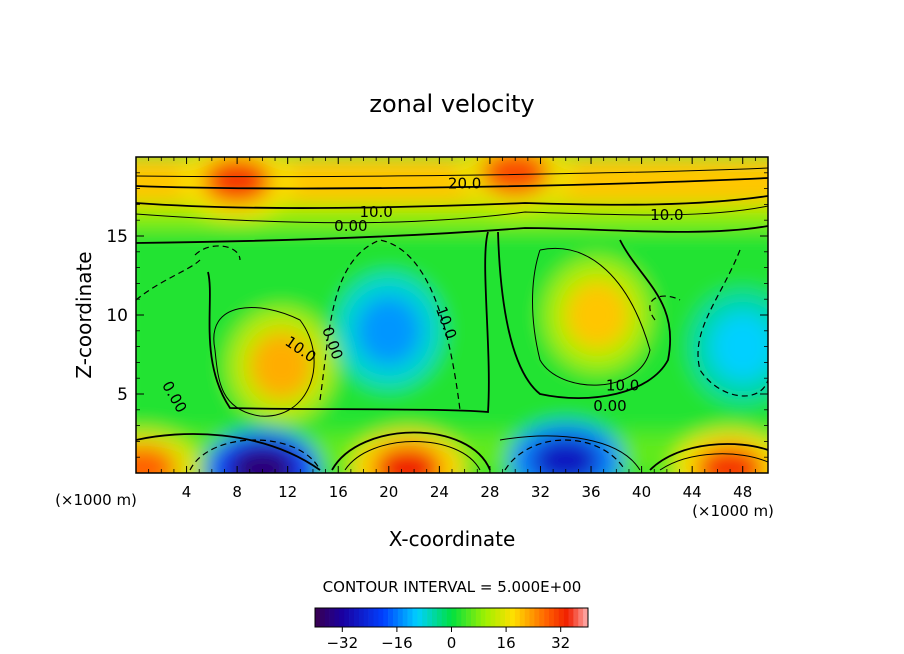  Describe the element at coordinates (342, 643) in the screenshot. I see `colorbar-tick-label: −32` at that location.